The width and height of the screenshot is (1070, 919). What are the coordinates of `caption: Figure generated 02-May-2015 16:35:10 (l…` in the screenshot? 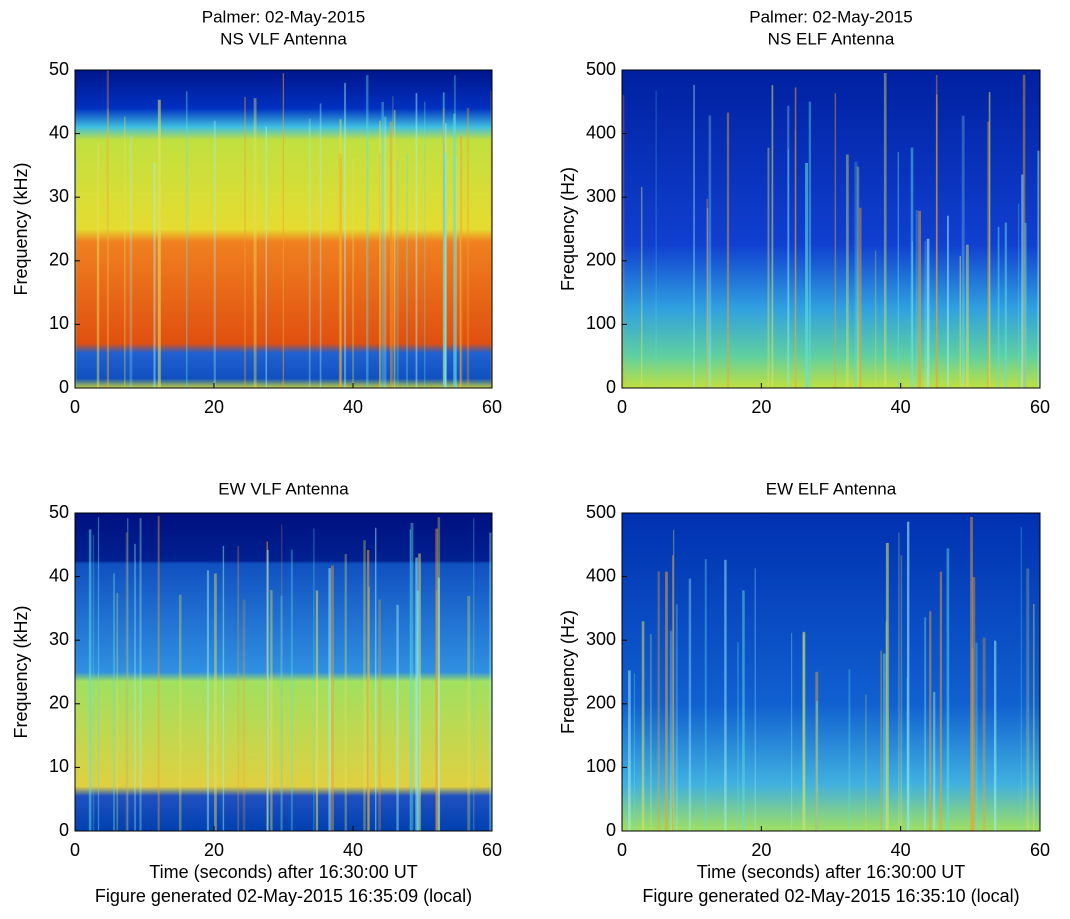 It's located at (830, 896).